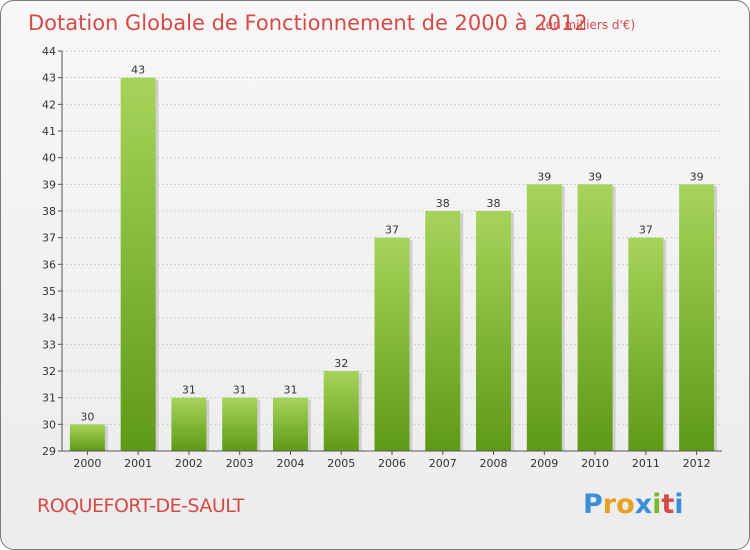  What do you see at coordinates (646, 344) in the screenshot?
I see `bar-2011` at bounding box center [646, 344].